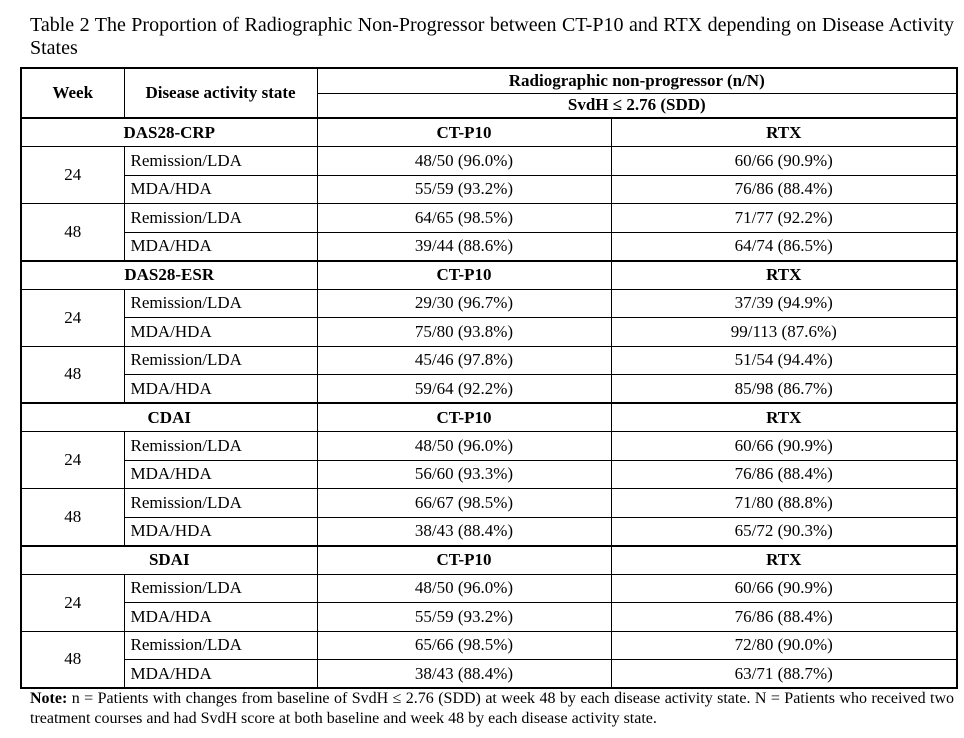 The image size is (964, 738). I want to click on value-cell: 99/113 (87.6%), so click(784, 332).